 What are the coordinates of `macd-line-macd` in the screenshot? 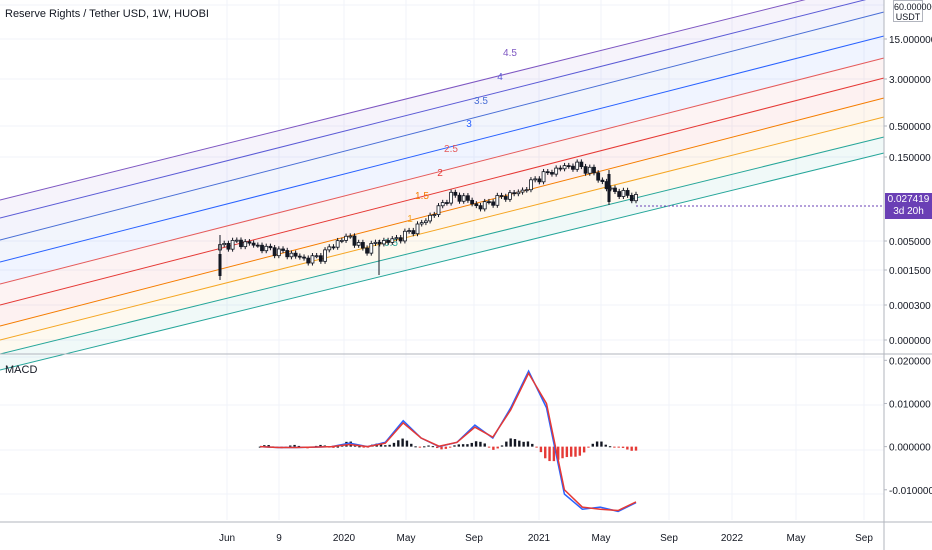 It's located at (448, 441).